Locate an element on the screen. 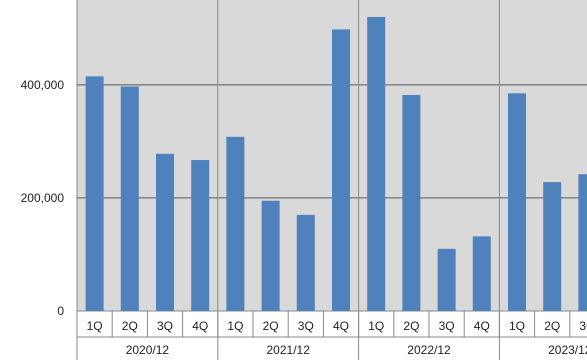 The image size is (587, 360). y-tick-label: 200,000 is located at coordinates (43, 198).